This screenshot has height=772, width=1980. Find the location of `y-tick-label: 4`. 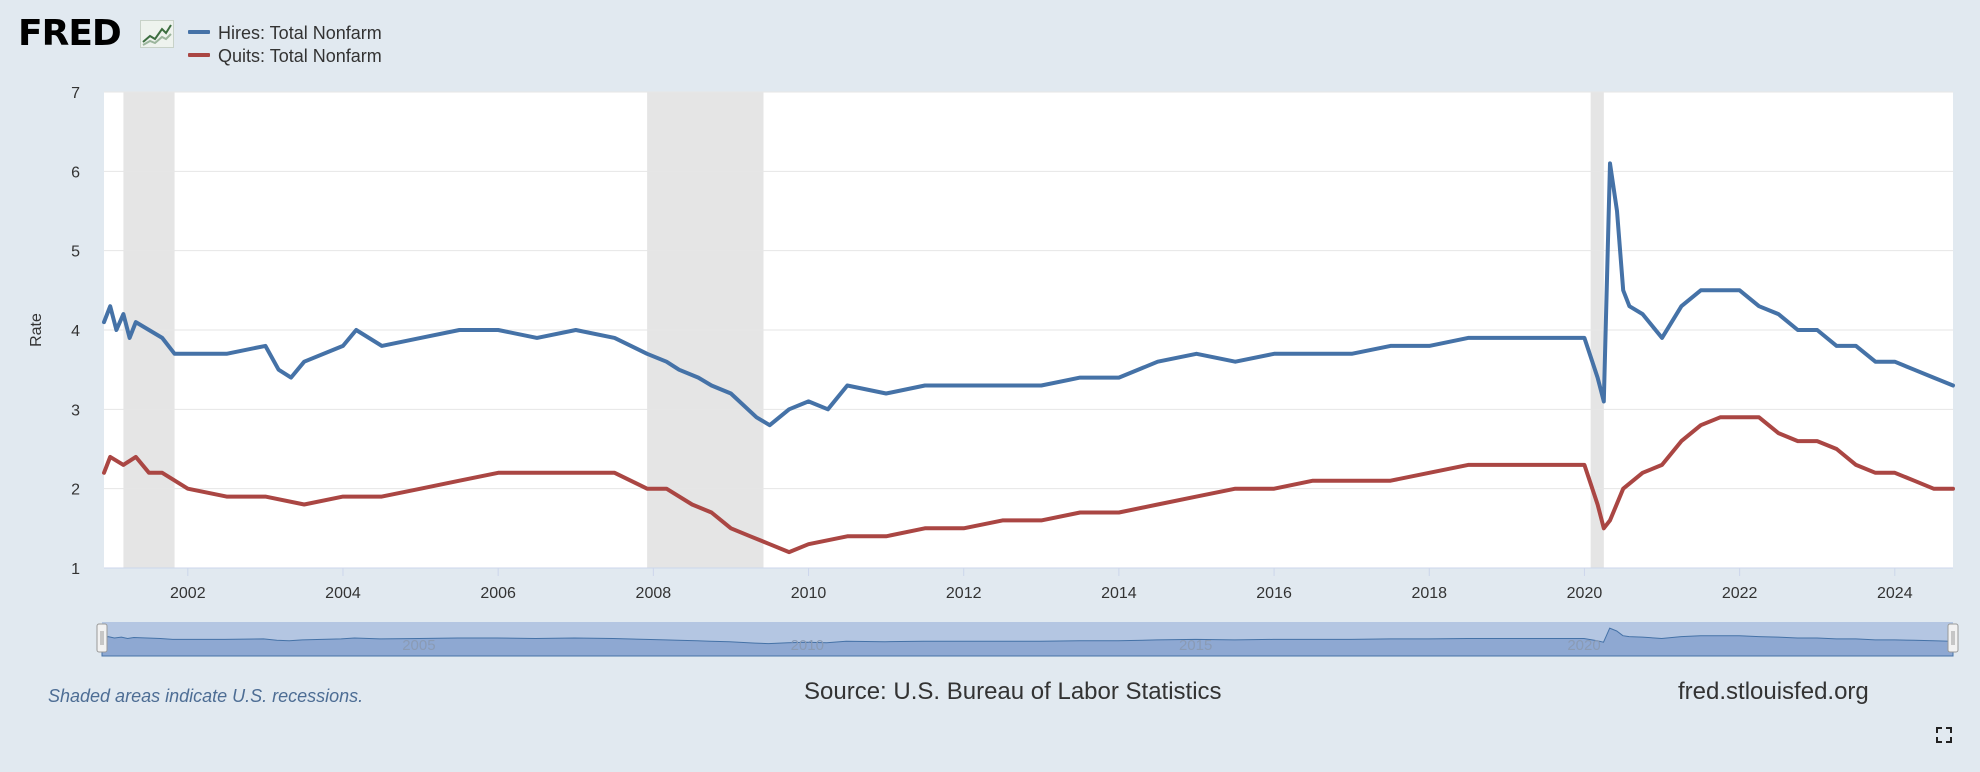

y-tick-label: 4 is located at coordinates (75, 331).